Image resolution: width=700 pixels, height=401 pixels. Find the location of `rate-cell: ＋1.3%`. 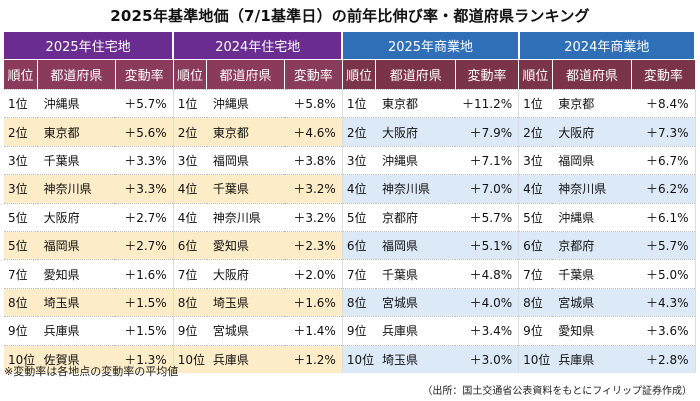

rate-cell: ＋1.3% is located at coordinates (144, 358).